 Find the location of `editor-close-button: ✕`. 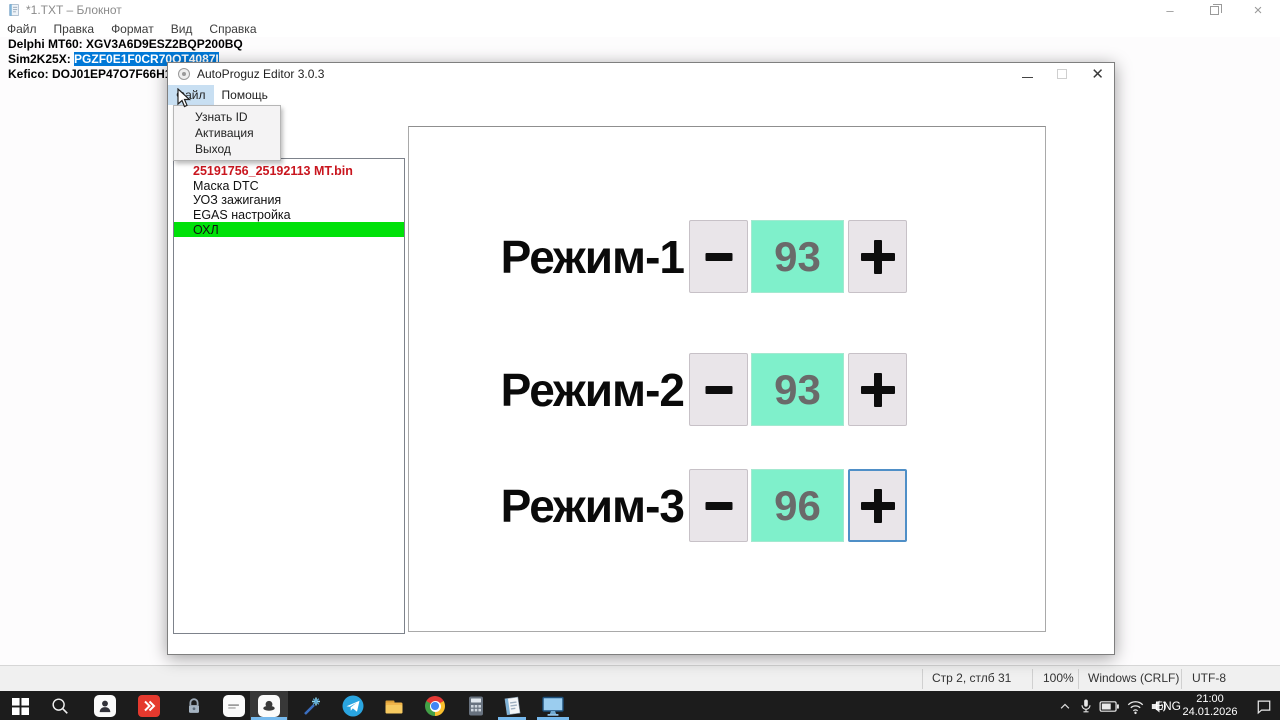

editor-close-button: ✕ is located at coordinates (1097, 74).